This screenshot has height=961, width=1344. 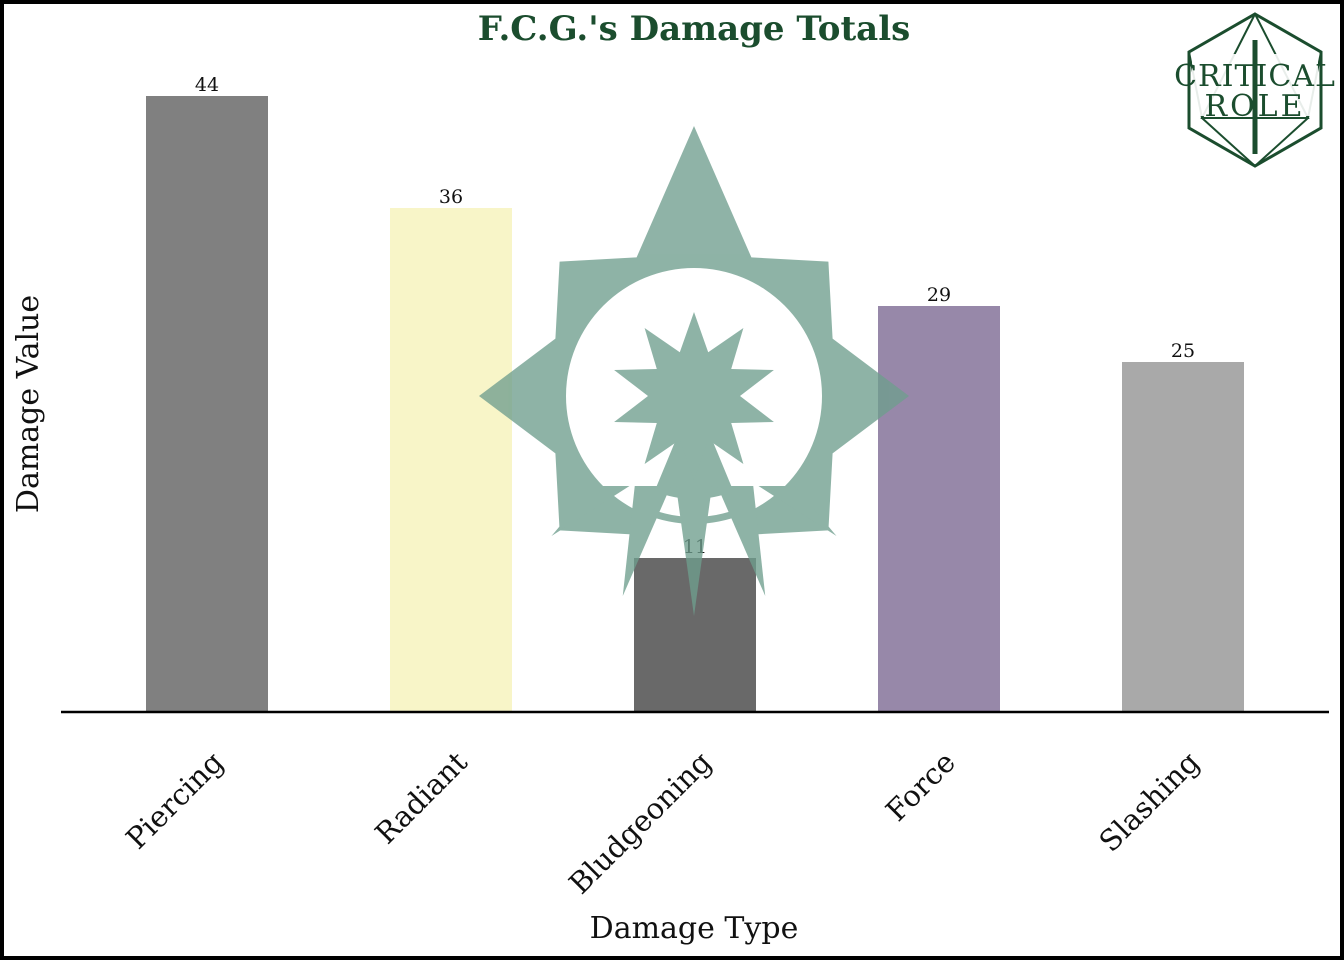 I want to click on bar-piercing, so click(x=207, y=404).